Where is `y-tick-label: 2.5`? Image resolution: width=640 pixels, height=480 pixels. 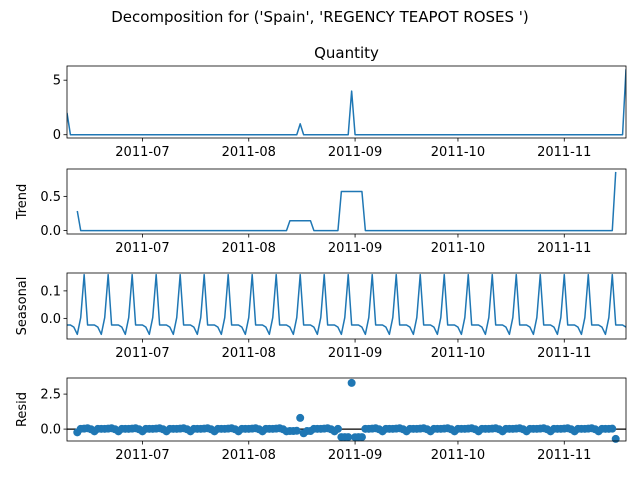 y-tick-label: 2.5 is located at coordinates (50, 395).